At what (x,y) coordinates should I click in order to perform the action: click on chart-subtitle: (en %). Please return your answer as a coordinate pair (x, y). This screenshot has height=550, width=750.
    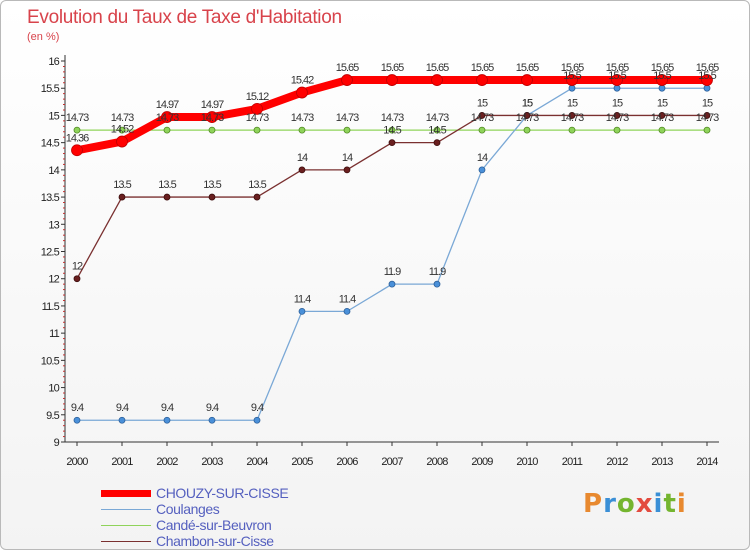
    Looking at the image, I should click on (43, 37).